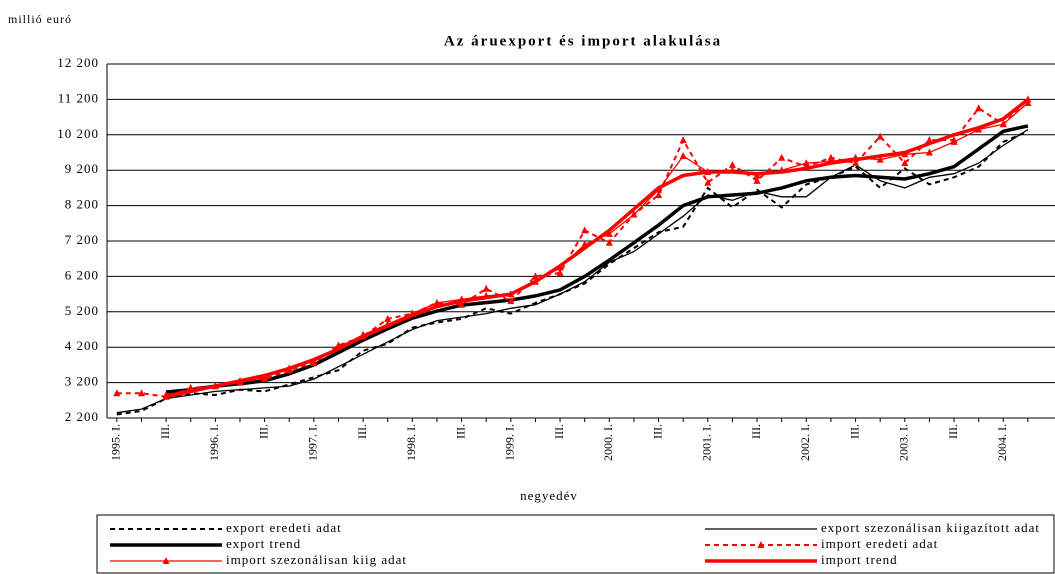  Describe the element at coordinates (707, 442) in the screenshot. I see `x-tick-label: 2001. I.` at that location.